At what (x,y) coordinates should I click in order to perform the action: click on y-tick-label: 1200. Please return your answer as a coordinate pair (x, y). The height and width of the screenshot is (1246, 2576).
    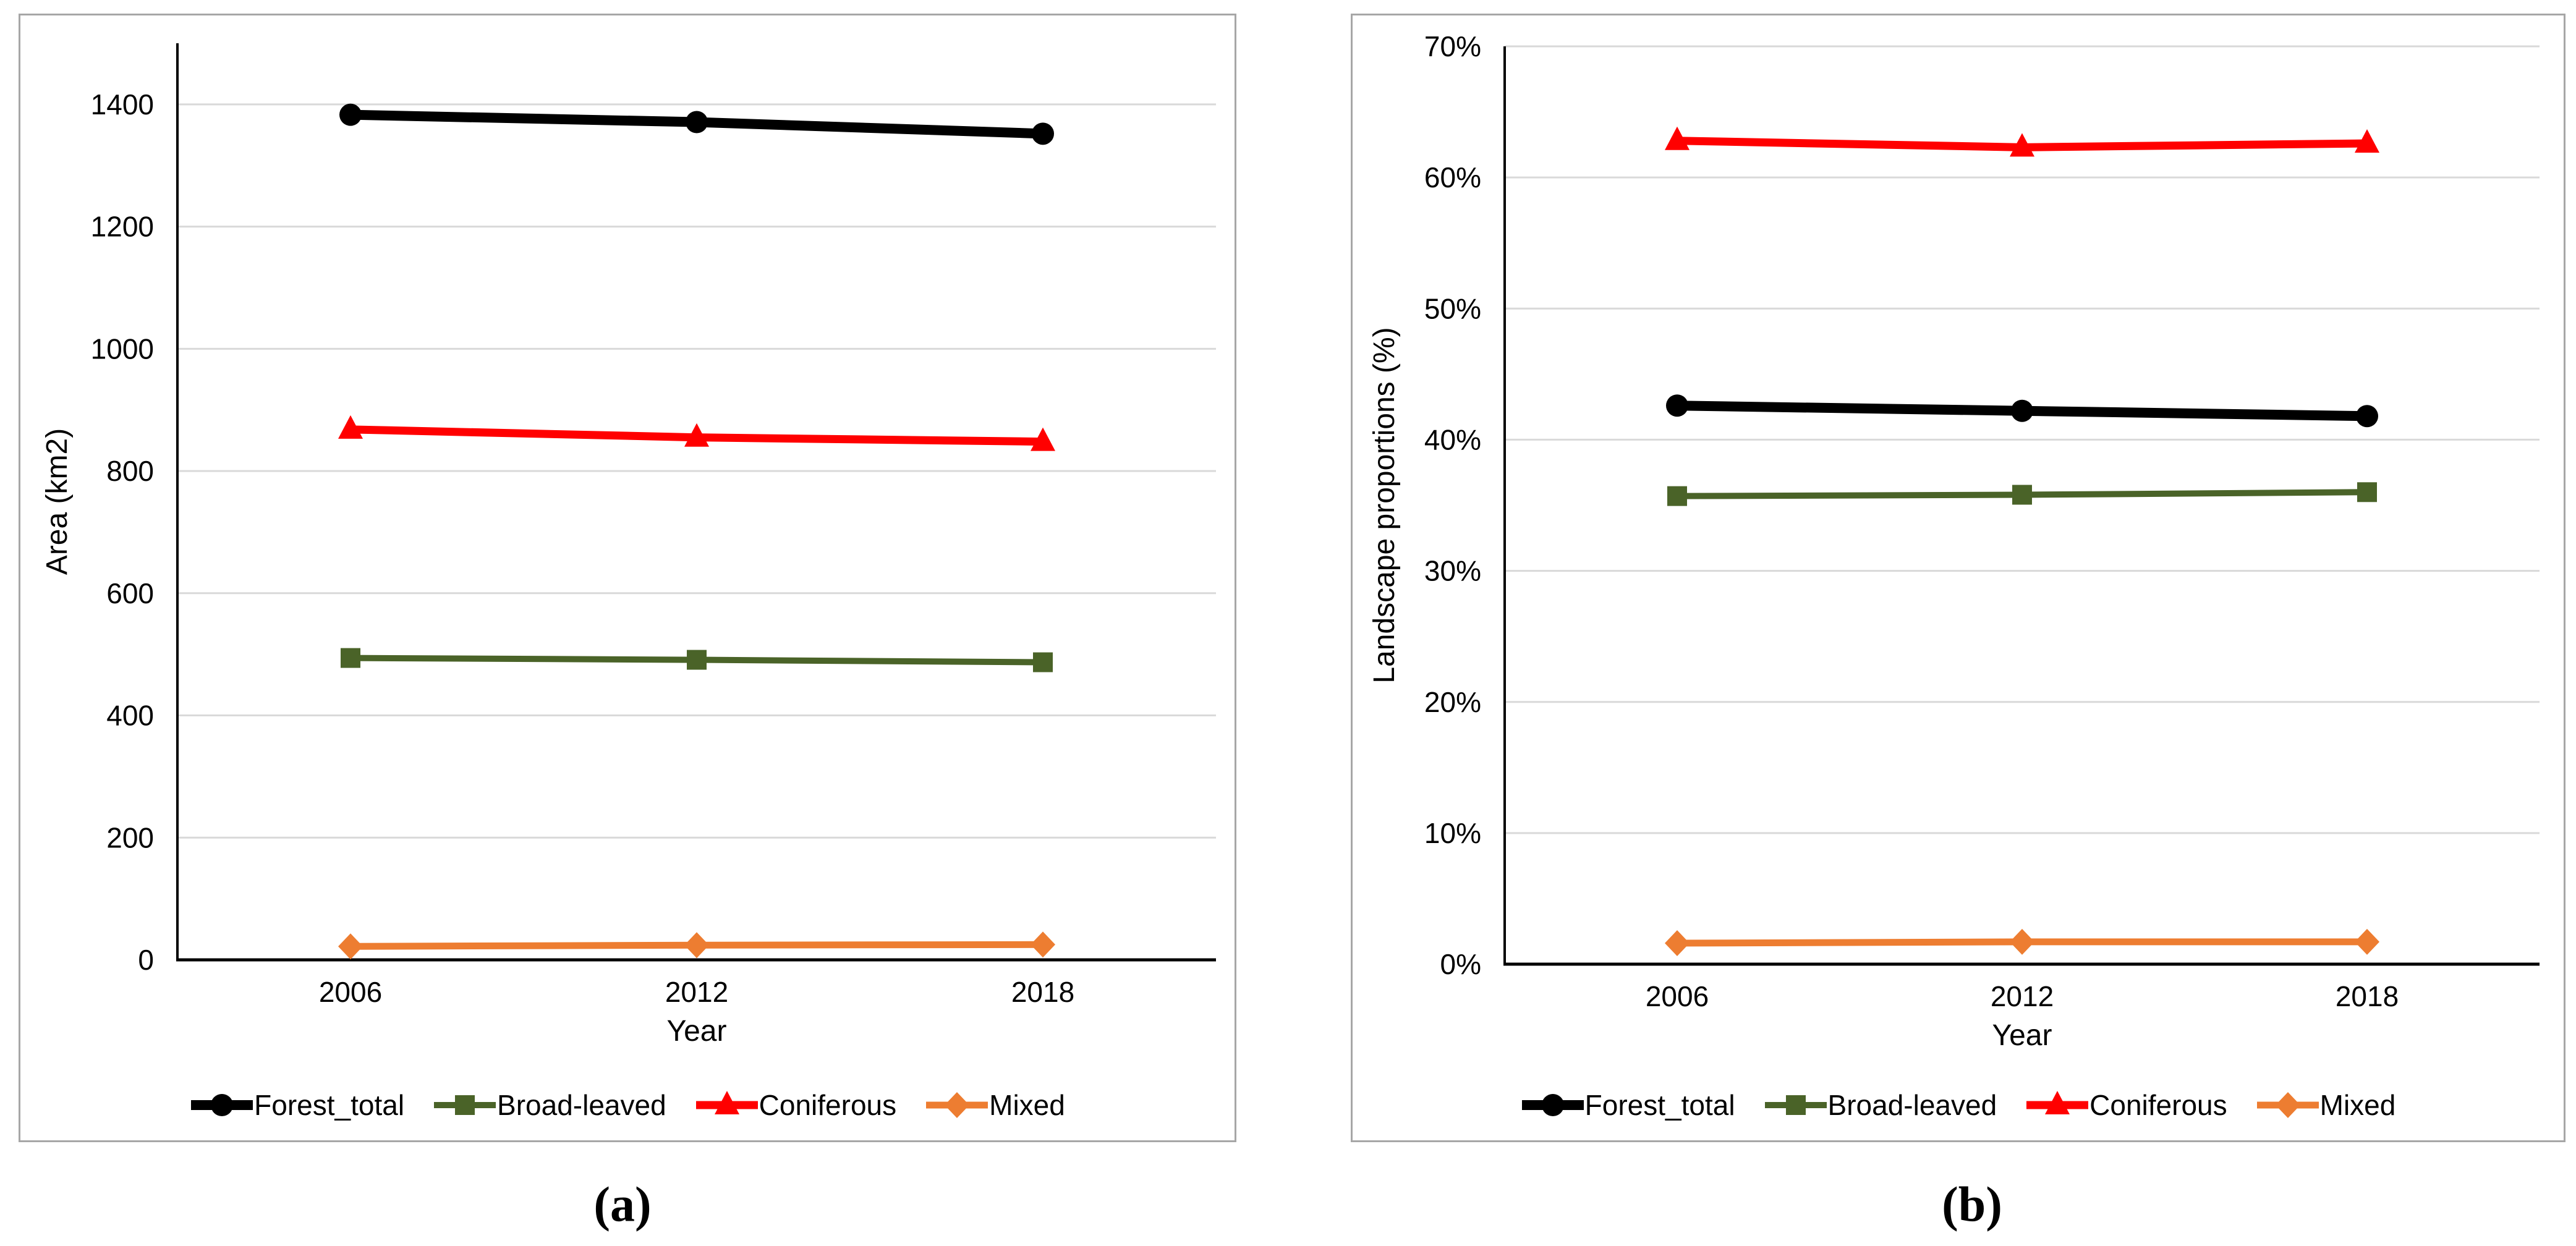
    Looking at the image, I should click on (122, 227).